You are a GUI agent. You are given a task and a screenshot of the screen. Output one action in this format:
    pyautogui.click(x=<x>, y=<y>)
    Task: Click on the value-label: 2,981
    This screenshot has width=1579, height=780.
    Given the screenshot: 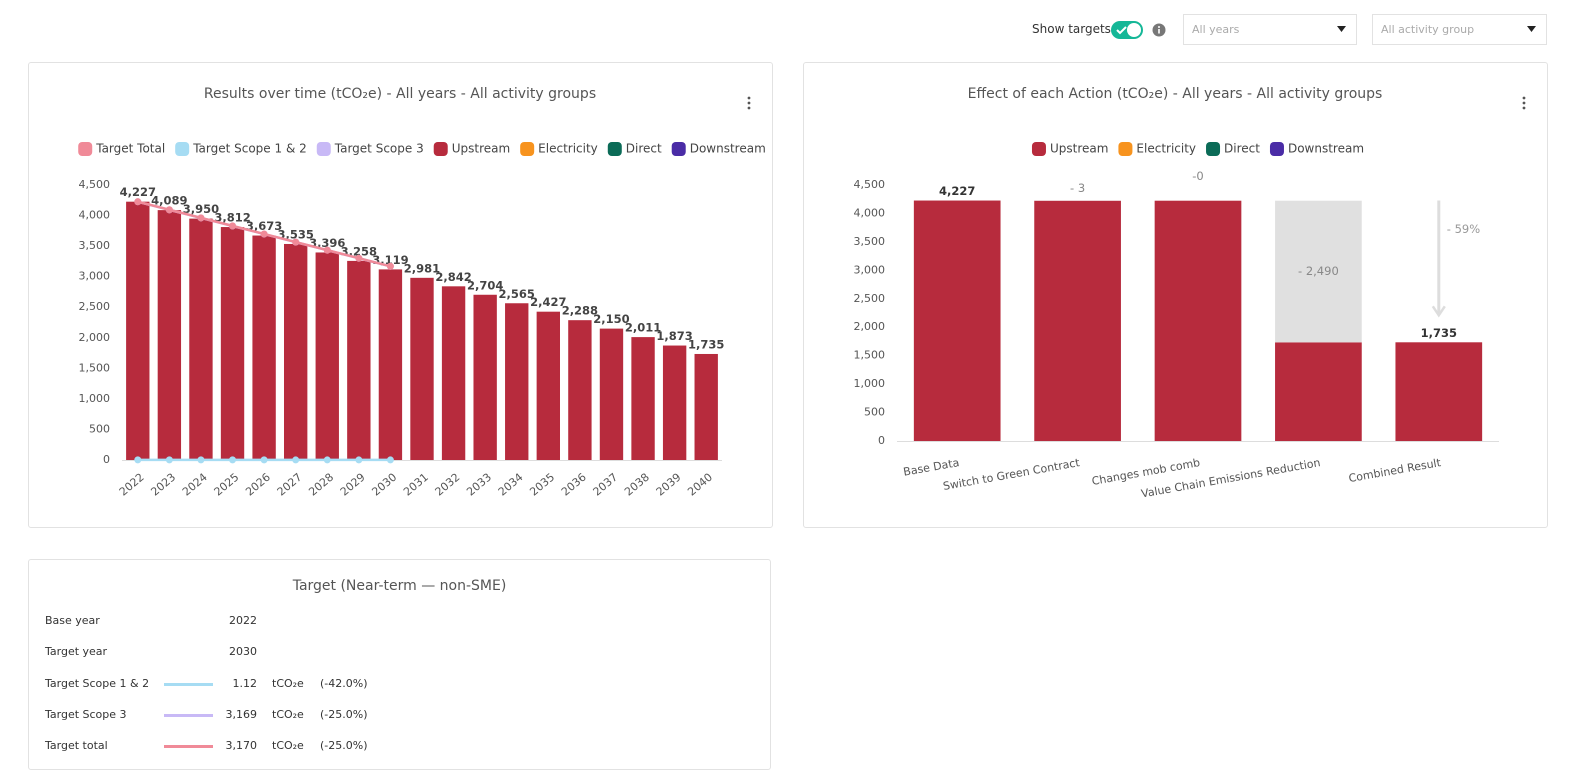 What is the action you would take?
    pyautogui.click(x=422, y=268)
    